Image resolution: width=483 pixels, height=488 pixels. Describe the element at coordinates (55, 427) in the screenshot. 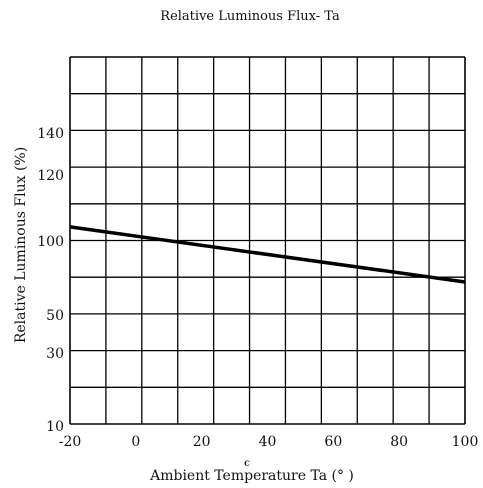

I see `y-tick-label: 10` at that location.